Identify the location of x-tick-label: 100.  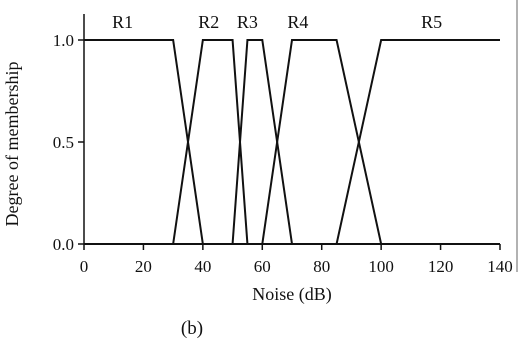
(381, 266).